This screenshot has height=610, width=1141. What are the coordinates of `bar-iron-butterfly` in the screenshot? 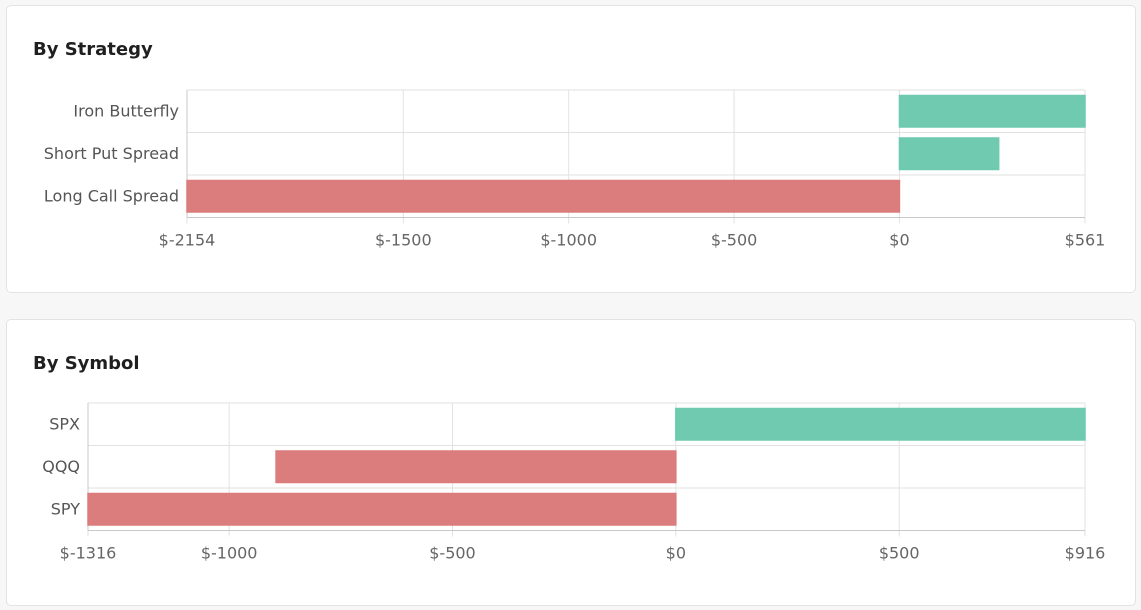 It's located at (992, 111).